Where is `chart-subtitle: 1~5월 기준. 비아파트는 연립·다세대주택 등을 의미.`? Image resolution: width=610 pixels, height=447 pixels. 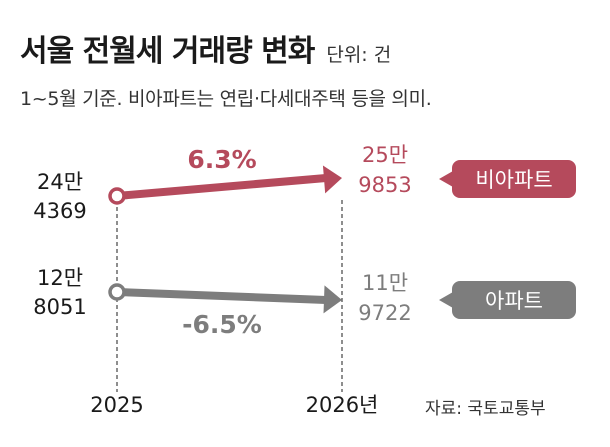 chart-subtitle: 1~5월 기준. 비아파트는 연립·다세대주택 등을 의미. is located at coordinates (226, 99).